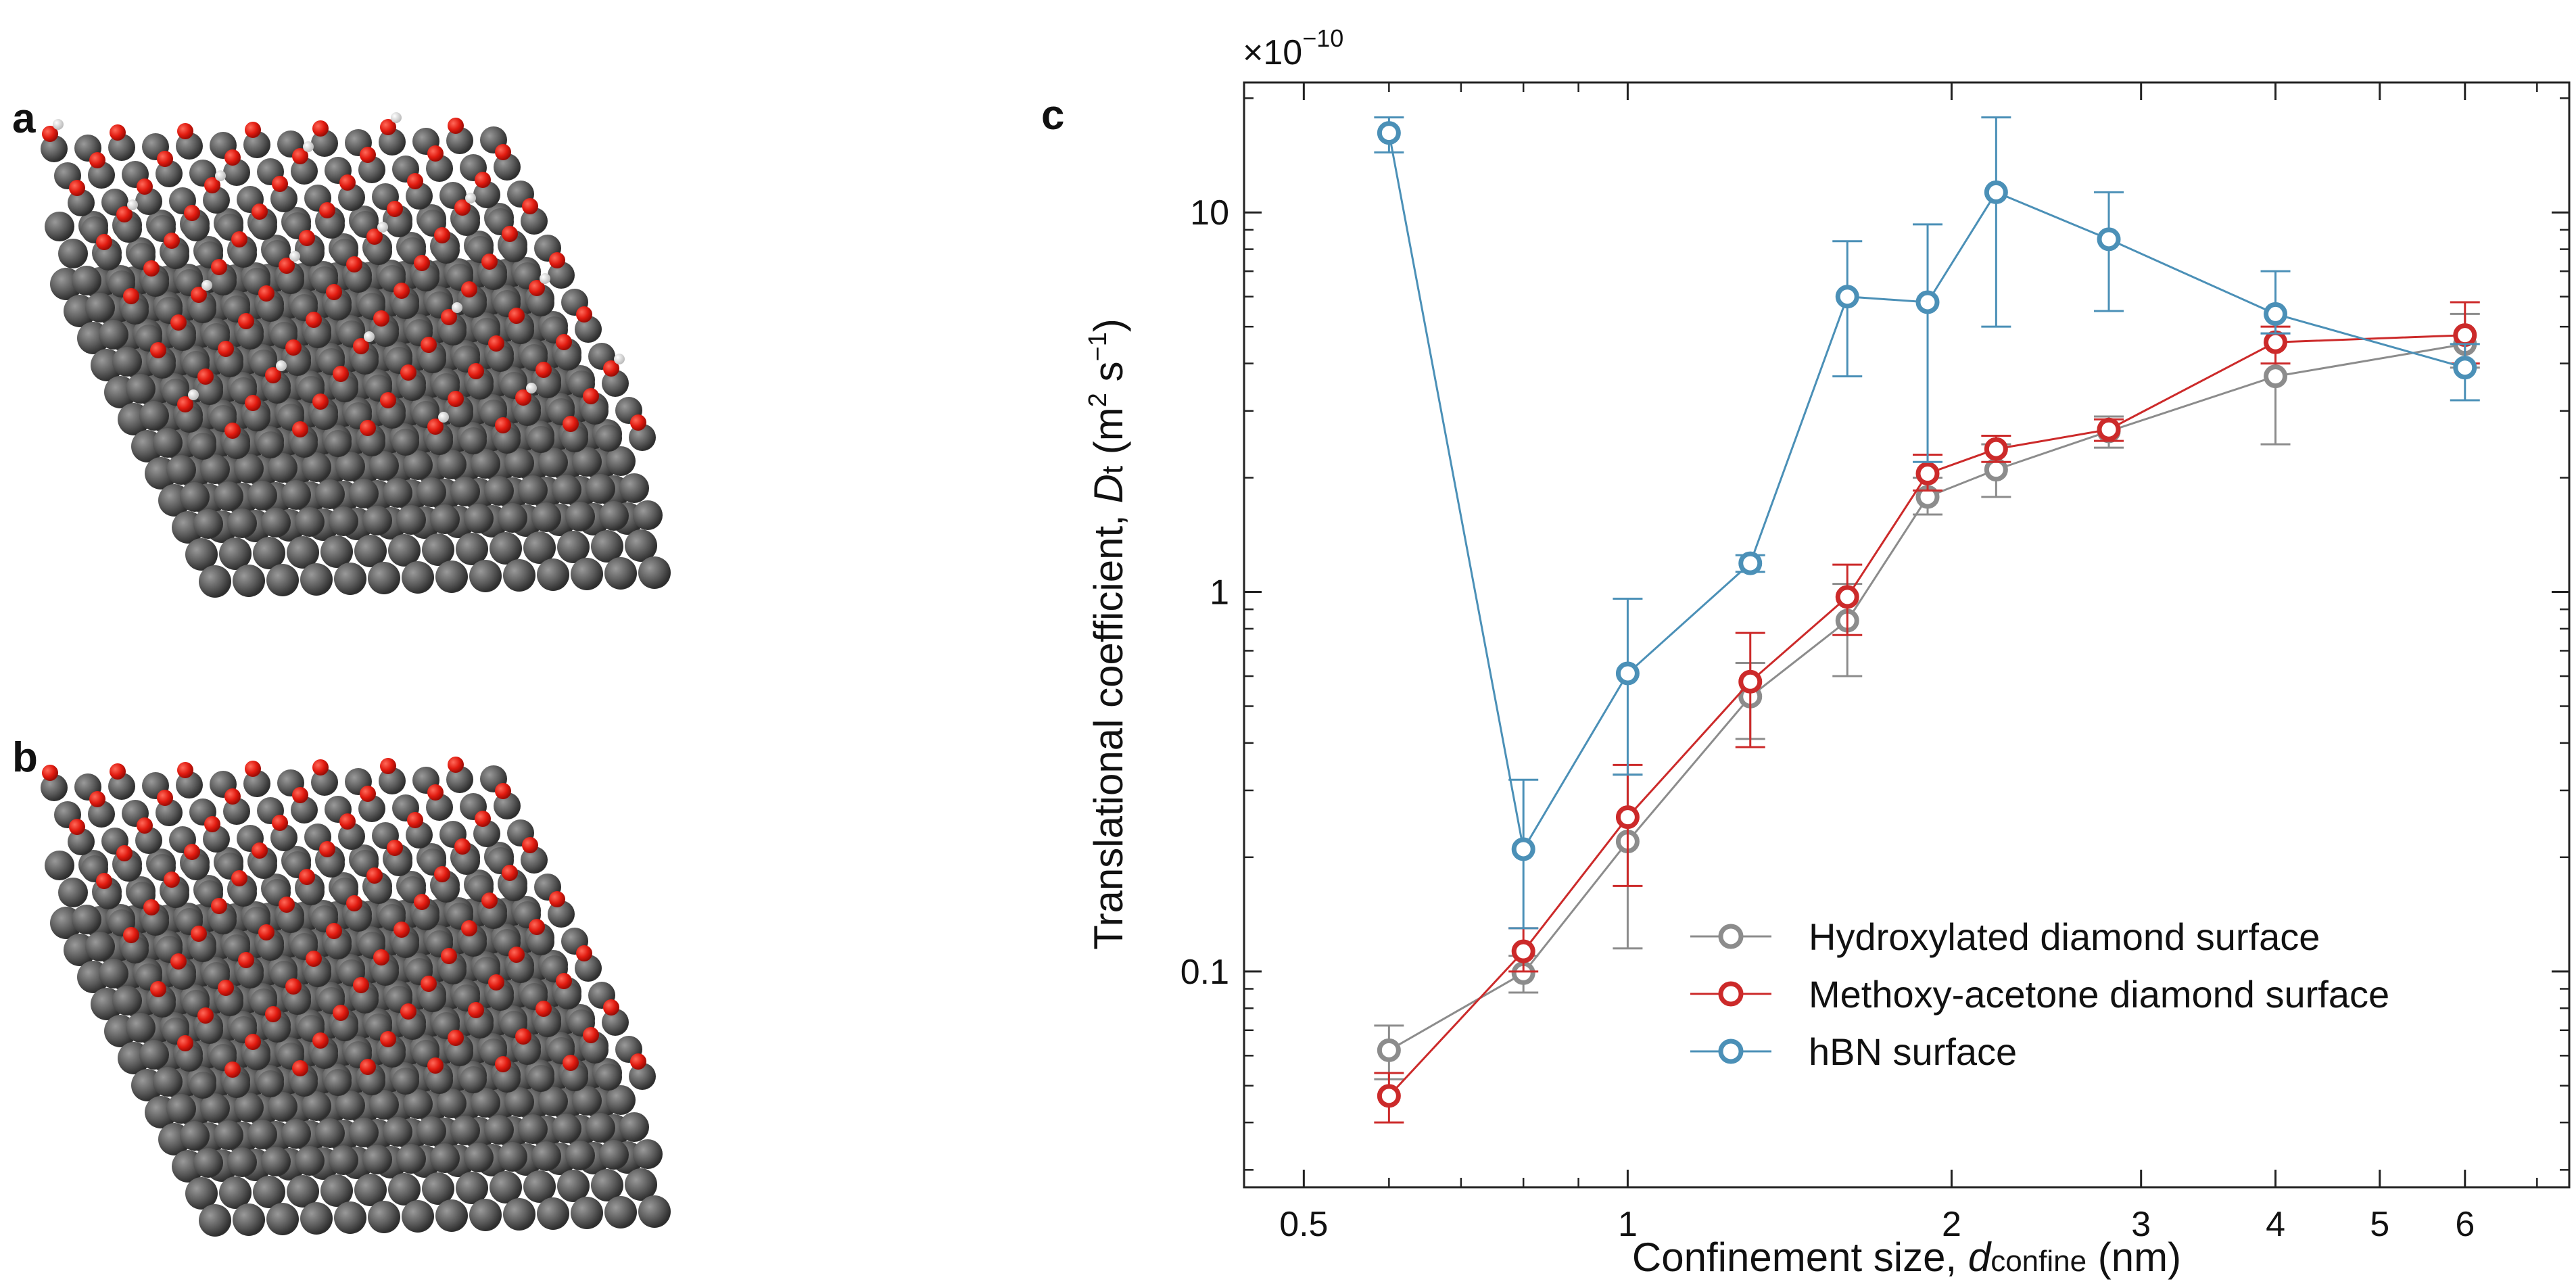 The height and width of the screenshot is (1288, 2576). What do you see at coordinates (1303, 1224) in the screenshot?
I see `x-tick-label: 0.5` at bounding box center [1303, 1224].